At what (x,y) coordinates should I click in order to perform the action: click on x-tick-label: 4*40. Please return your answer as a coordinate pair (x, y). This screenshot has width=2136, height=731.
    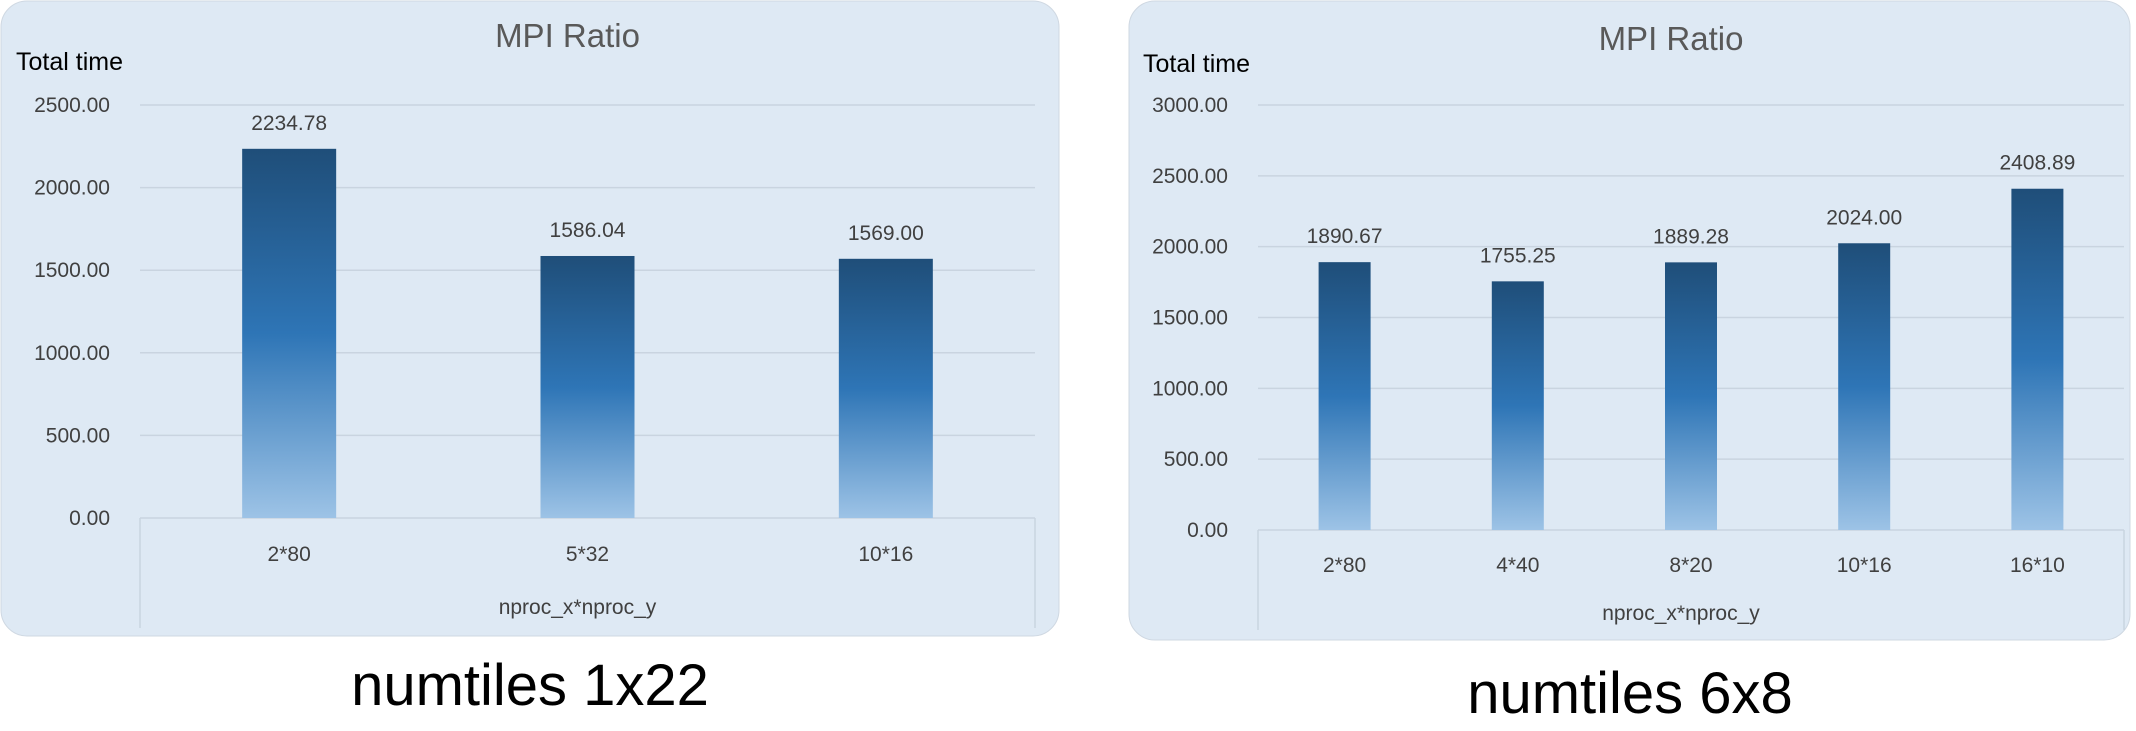
    Looking at the image, I should click on (1517, 565).